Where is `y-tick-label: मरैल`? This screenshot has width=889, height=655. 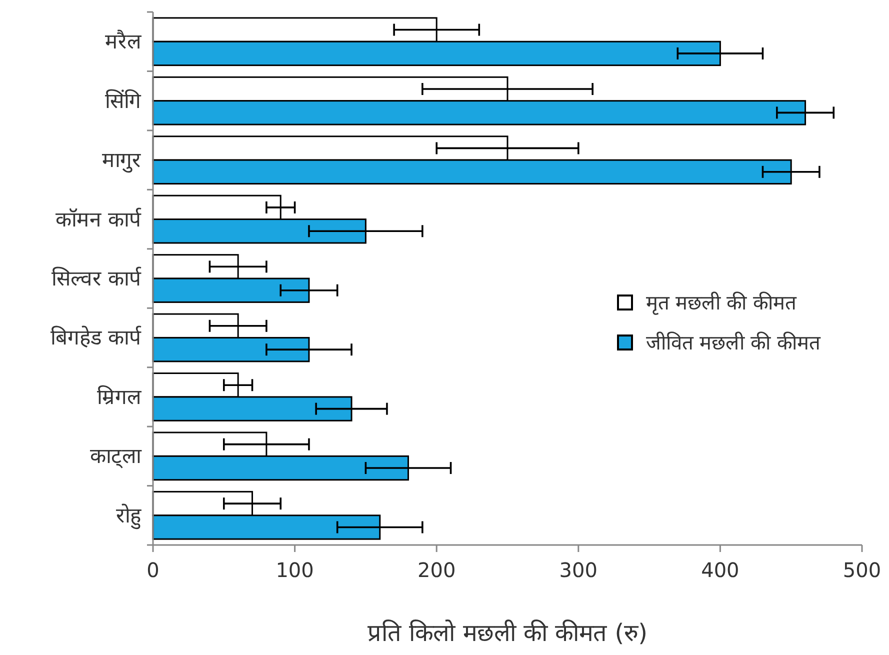
y-tick-label: मरैल is located at coordinates (123, 42).